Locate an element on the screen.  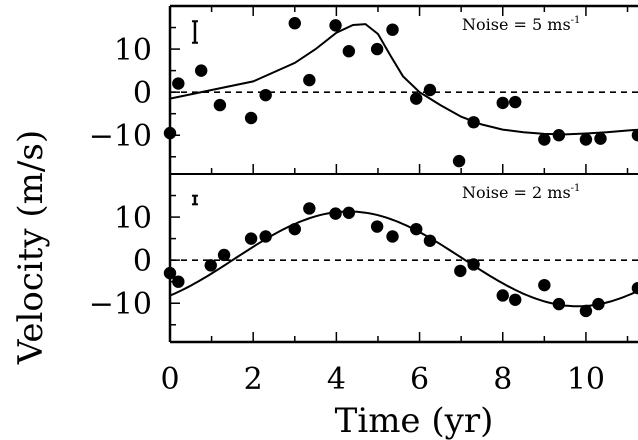
x-tick-label: 6 is located at coordinates (419, 379).